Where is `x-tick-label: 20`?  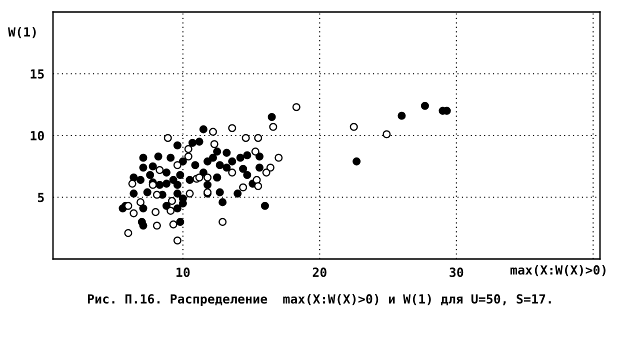
x-tick-label: 20 is located at coordinates (319, 273).